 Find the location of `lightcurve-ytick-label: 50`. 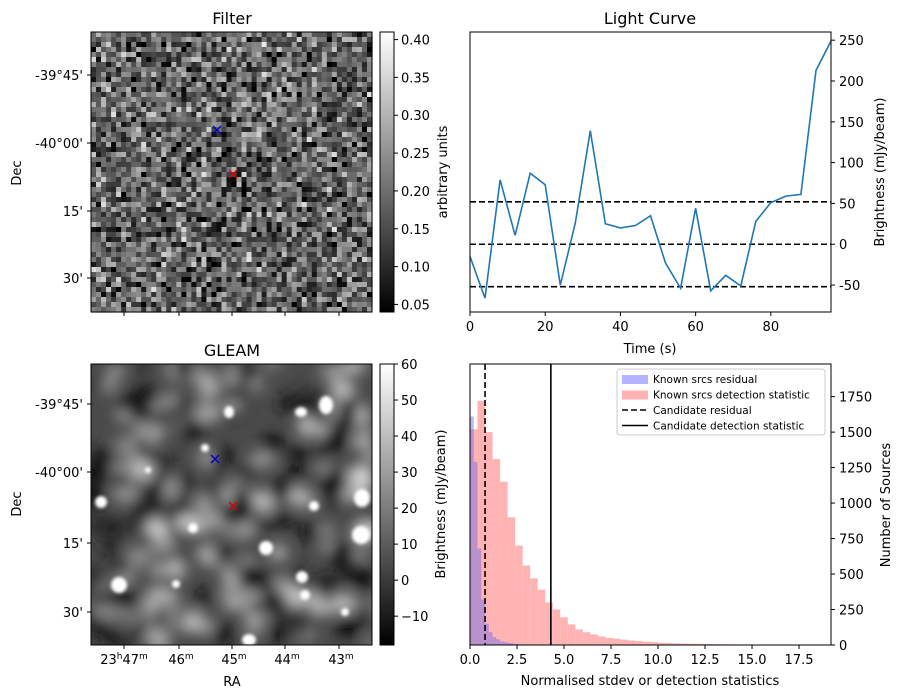

lightcurve-ytick-label: 50 is located at coordinates (847, 204).